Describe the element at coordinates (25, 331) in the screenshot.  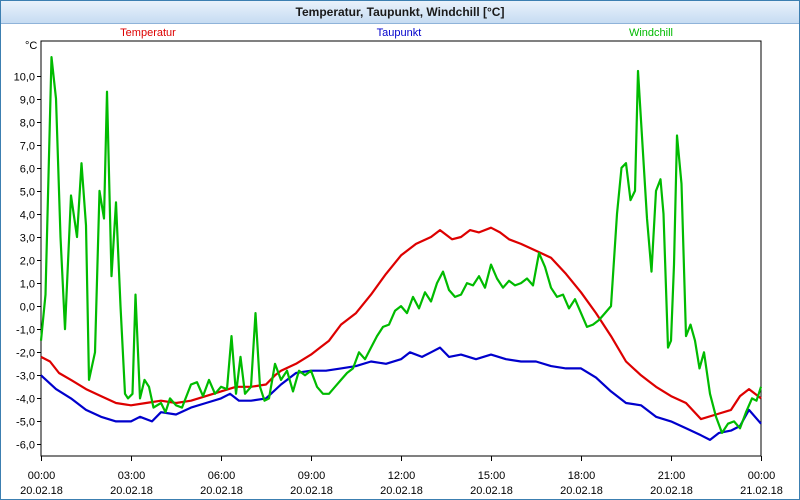
I see `y-tick-label: -1,0` at that location.